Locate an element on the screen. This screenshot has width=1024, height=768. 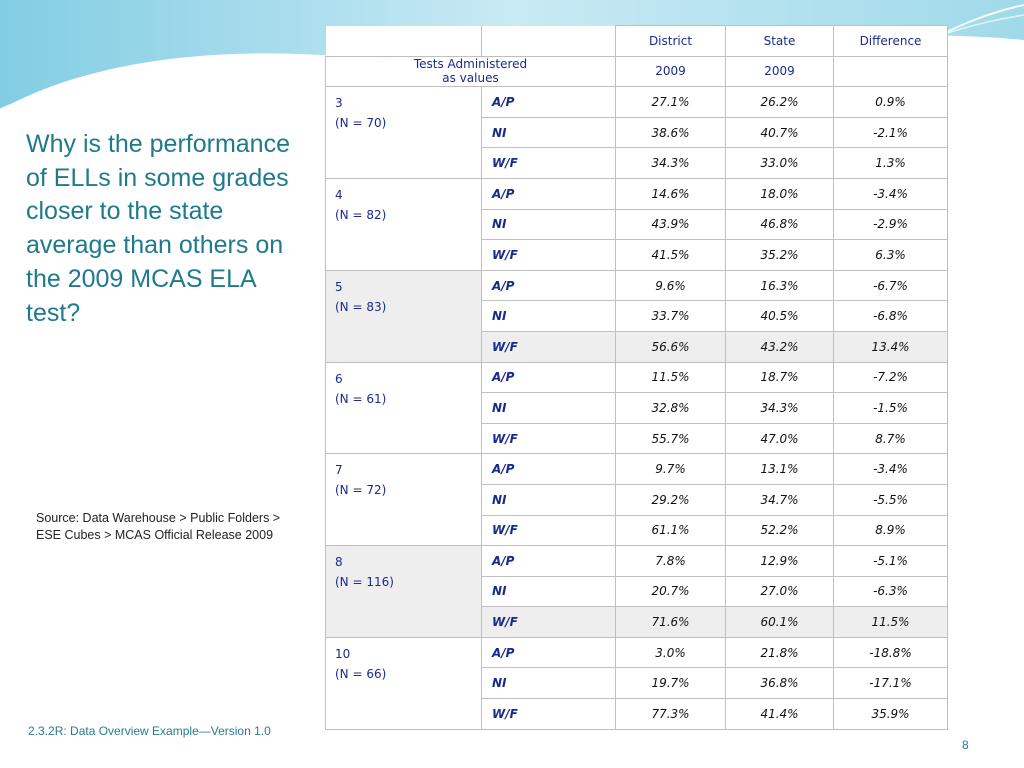
header-difference: Difference is located at coordinates (890, 41).